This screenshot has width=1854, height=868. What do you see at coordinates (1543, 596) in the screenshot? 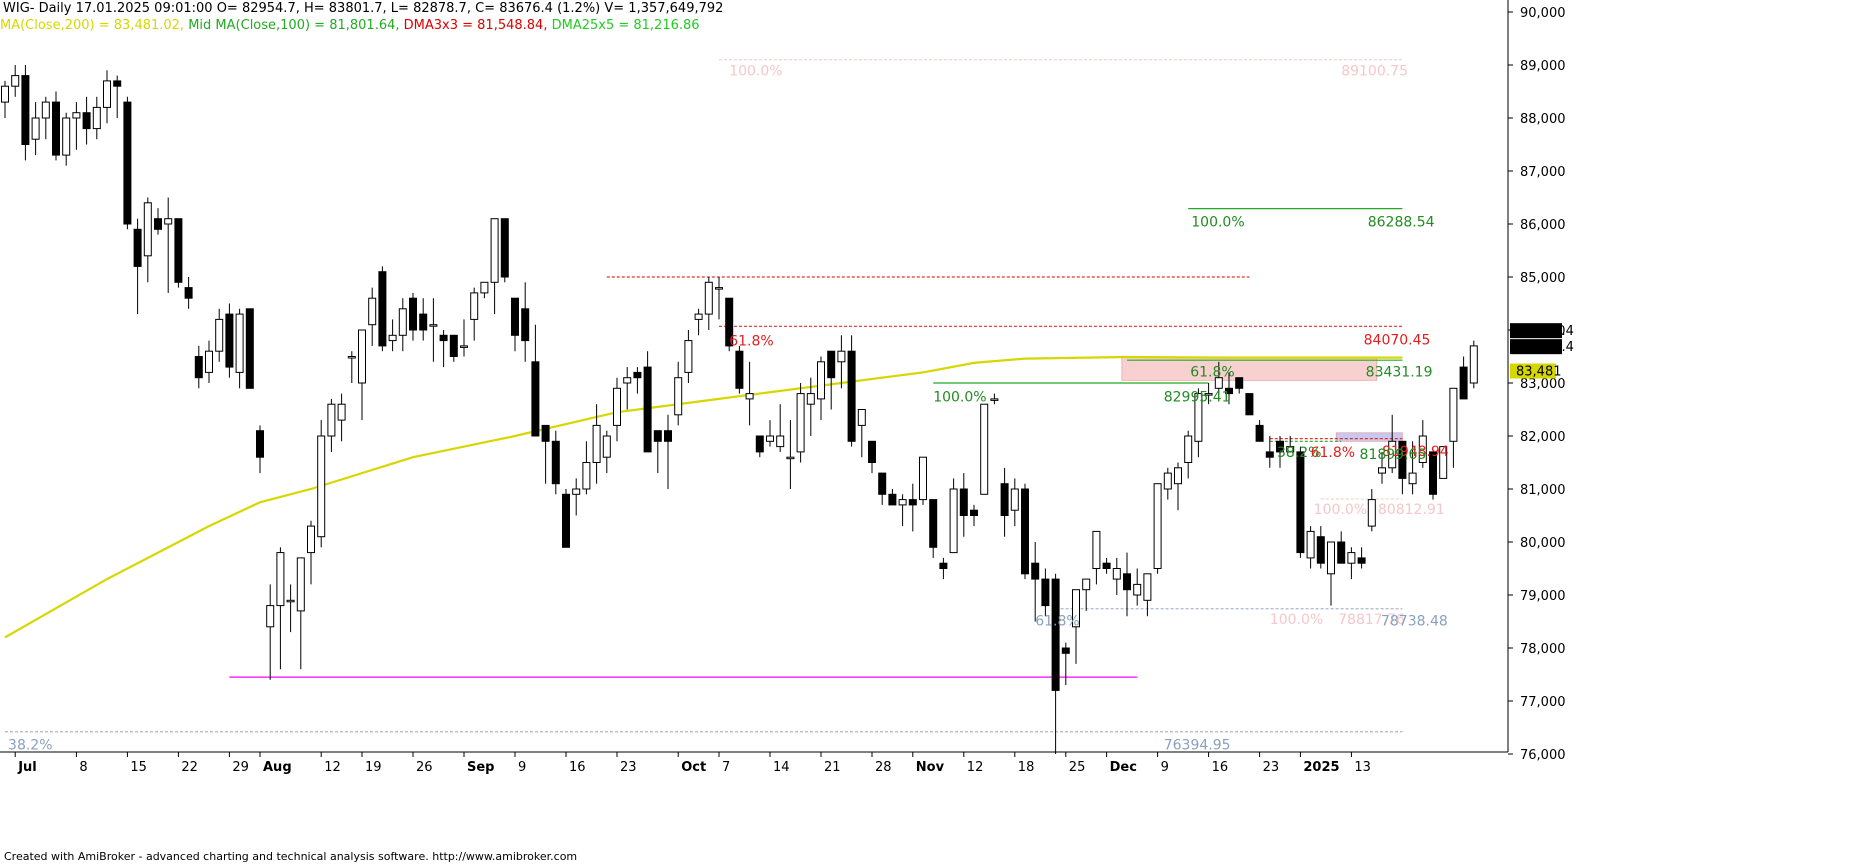
I see `y-tick-label: 79,000` at bounding box center [1543, 596].